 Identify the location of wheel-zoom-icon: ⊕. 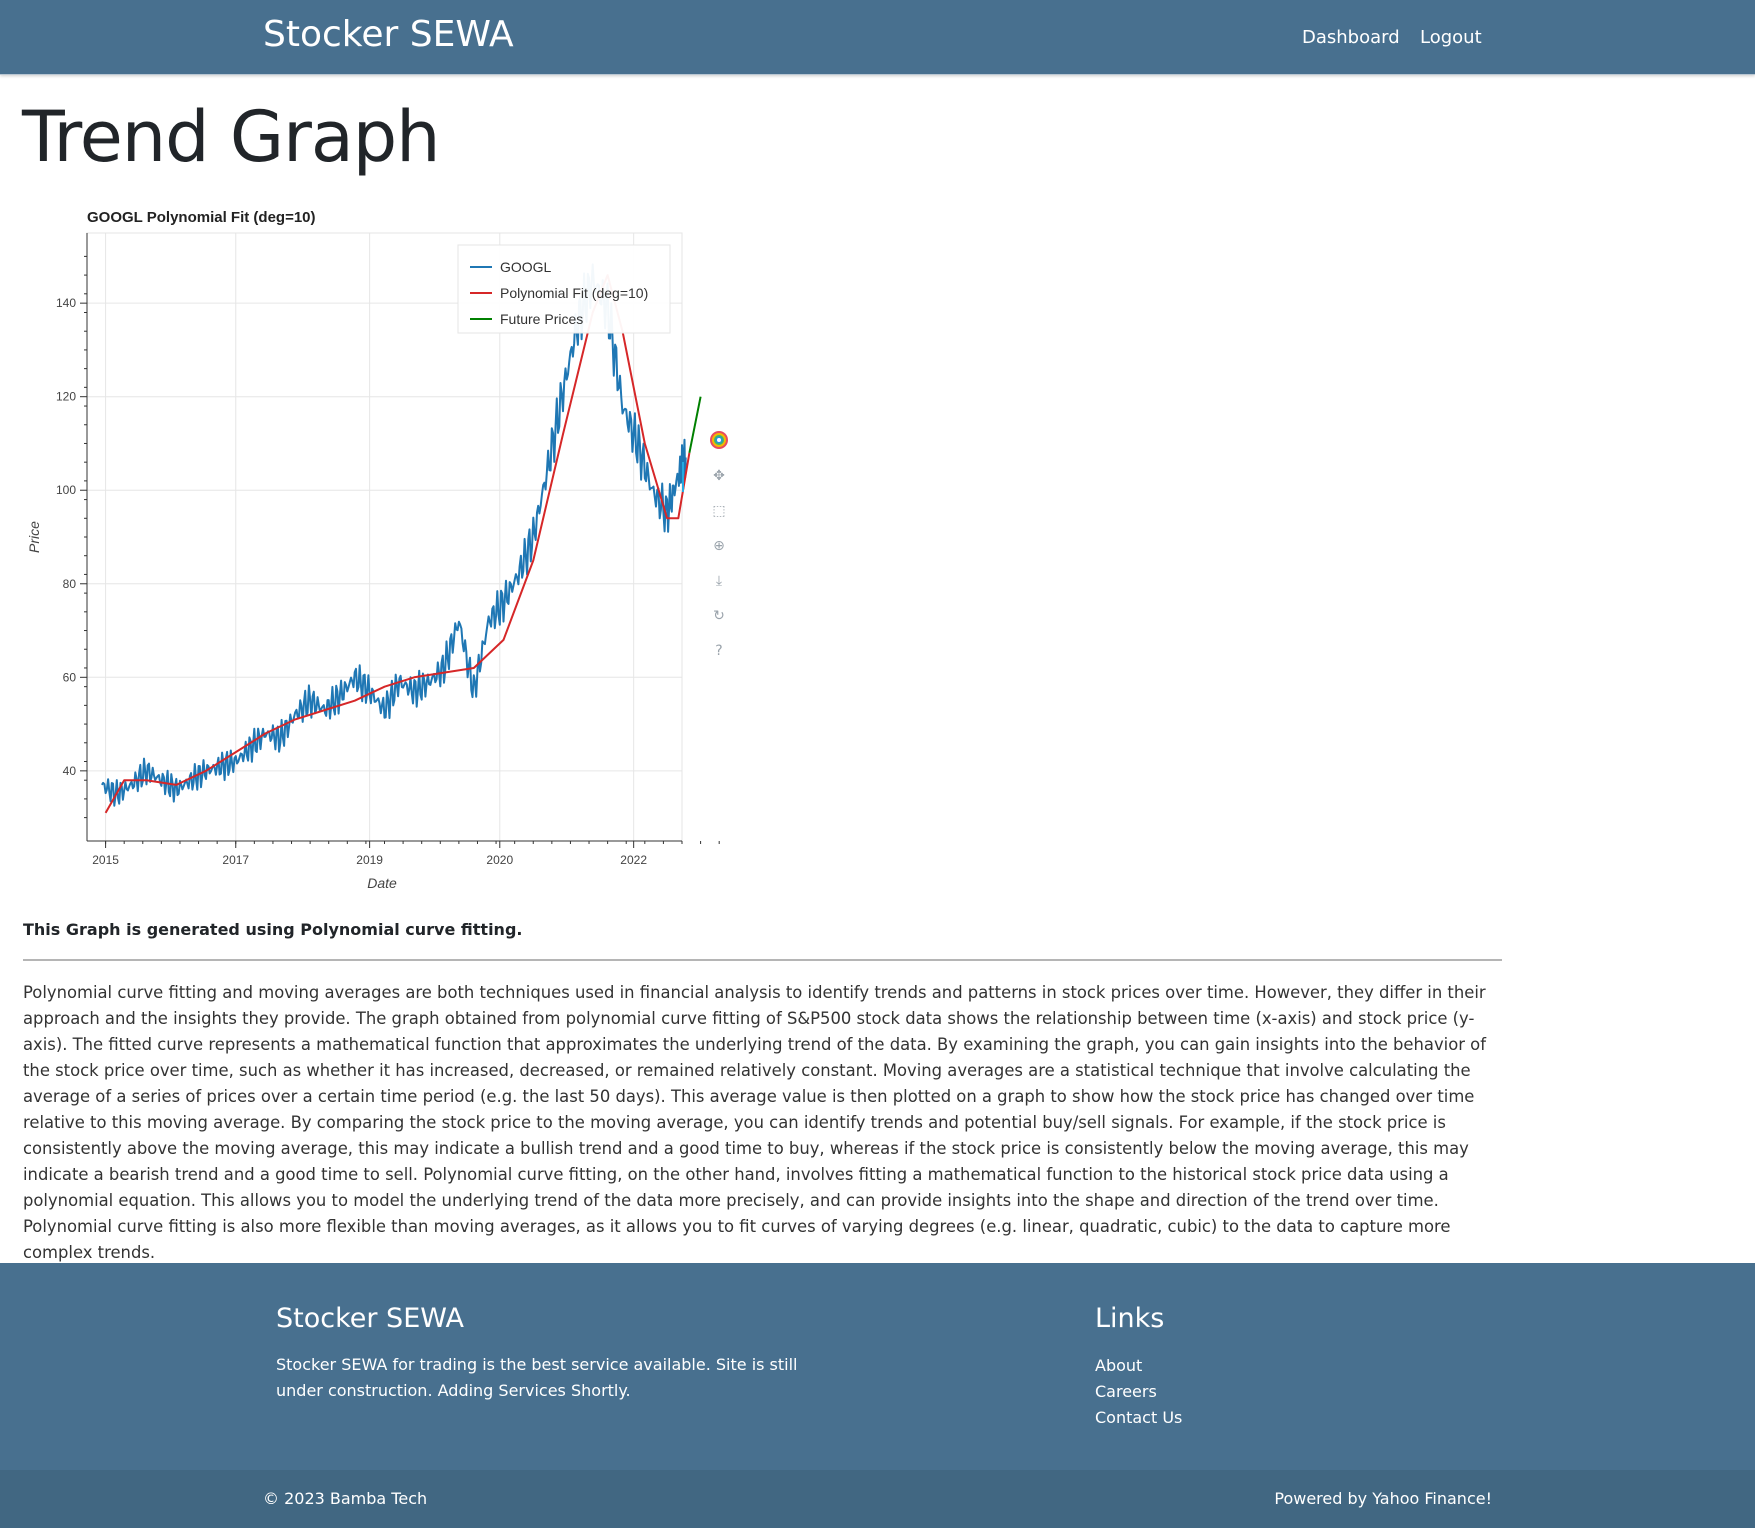
(719, 546).